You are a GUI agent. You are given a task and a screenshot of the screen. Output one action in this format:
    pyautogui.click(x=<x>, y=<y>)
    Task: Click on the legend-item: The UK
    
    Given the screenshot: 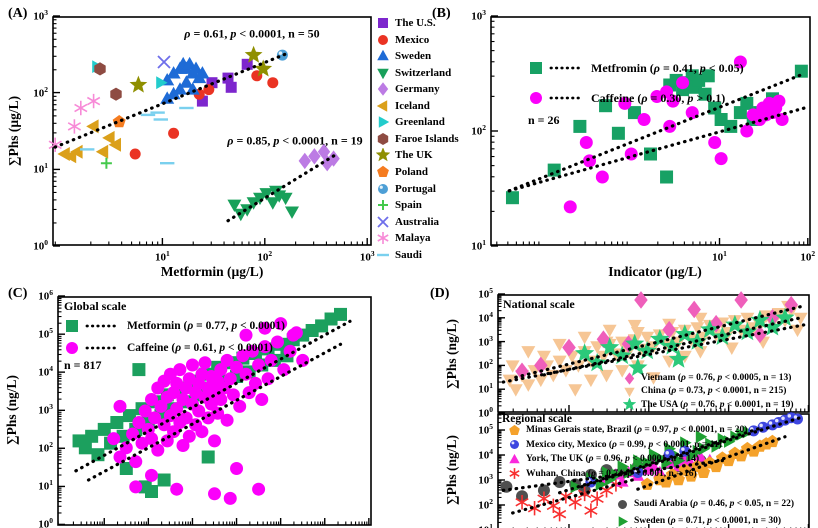 What is the action you would take?
    pyautogui.click(x=404, y=155)
    